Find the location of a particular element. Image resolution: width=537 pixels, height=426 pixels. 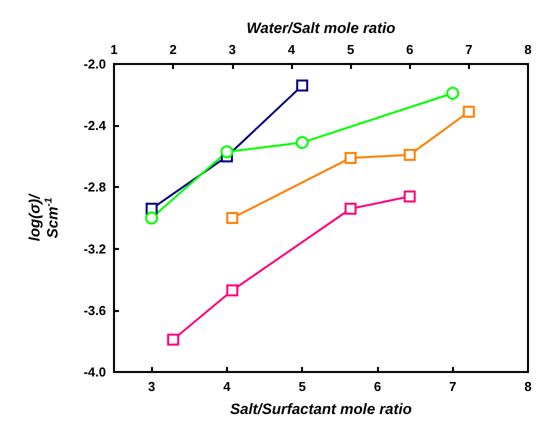

y-tick-label: -2.8 is located at coordinates (95, 187).